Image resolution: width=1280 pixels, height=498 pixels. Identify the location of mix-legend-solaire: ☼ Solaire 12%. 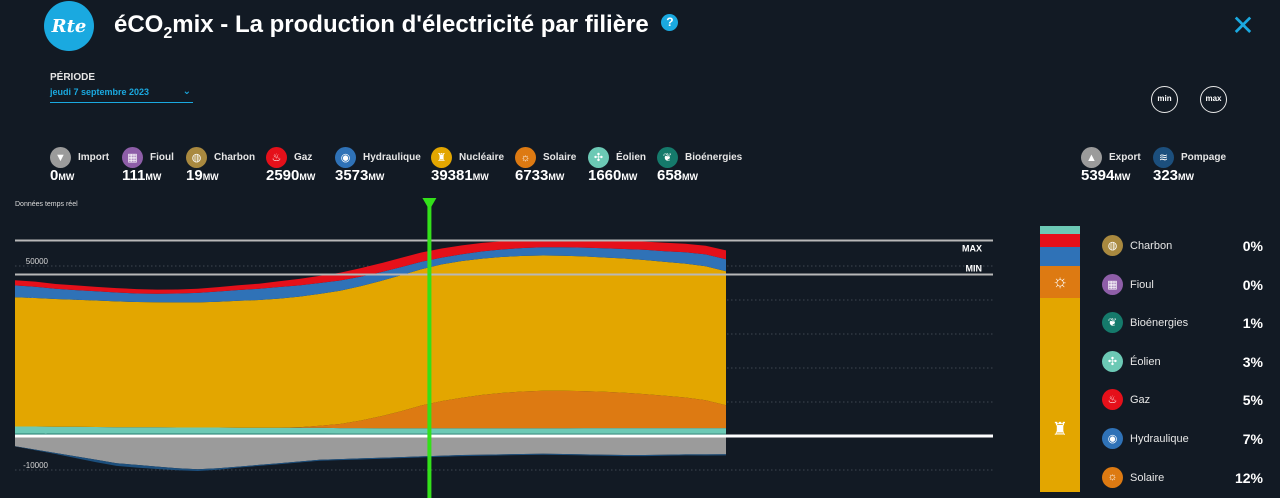
(1184, 477).